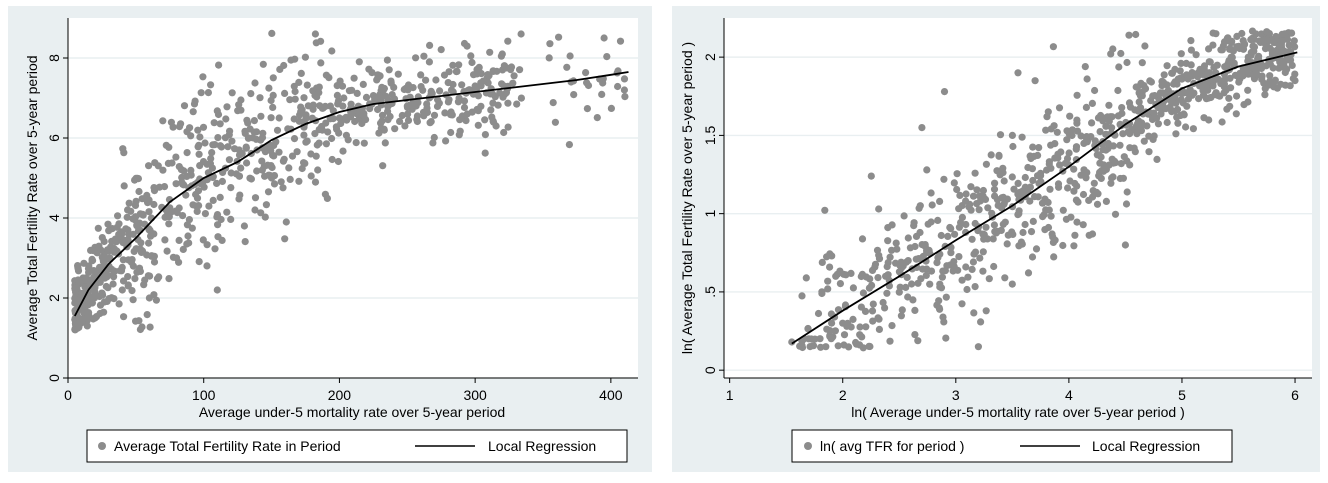  I want to click on legend-label-line: Local Regression, so click(1146, 446).